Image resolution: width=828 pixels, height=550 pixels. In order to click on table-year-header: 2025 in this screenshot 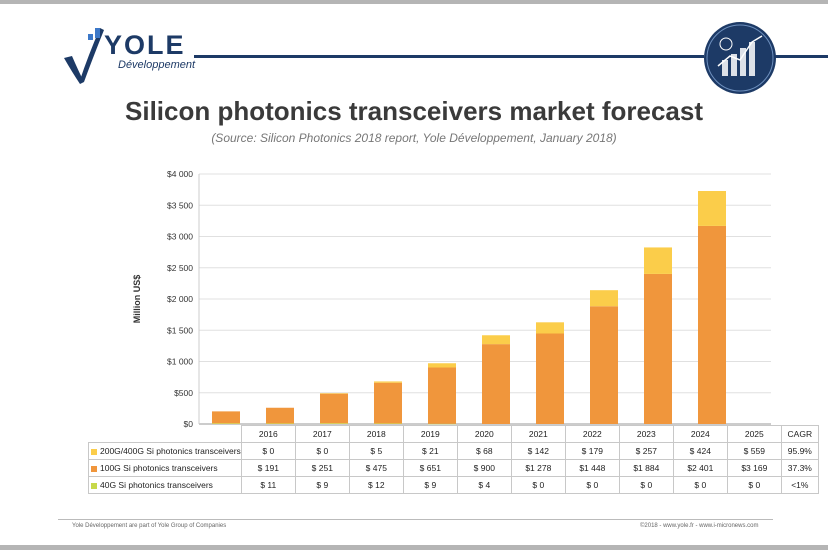, I will do `click(754, 434)`.